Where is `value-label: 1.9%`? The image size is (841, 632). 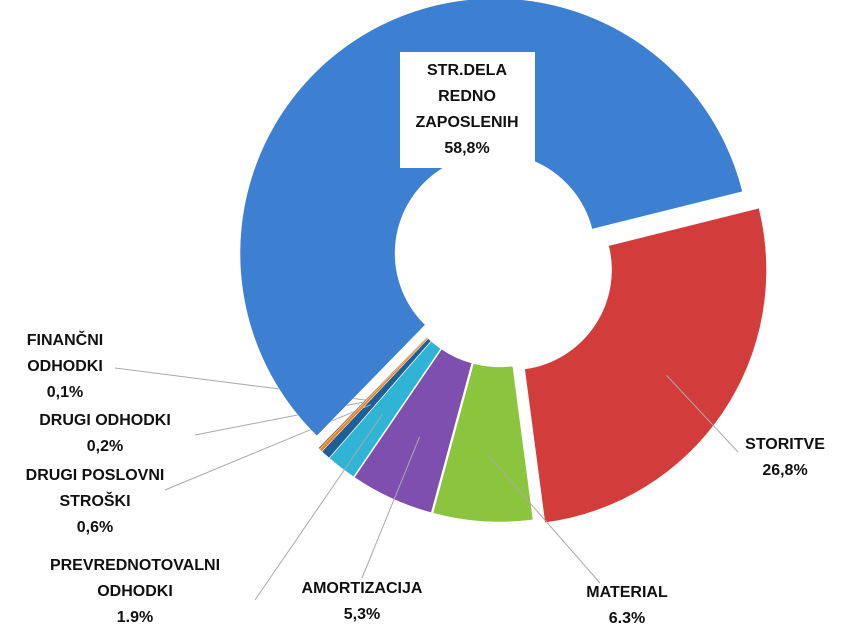 value-label: 1.9% is located at coordinates (135, 617).